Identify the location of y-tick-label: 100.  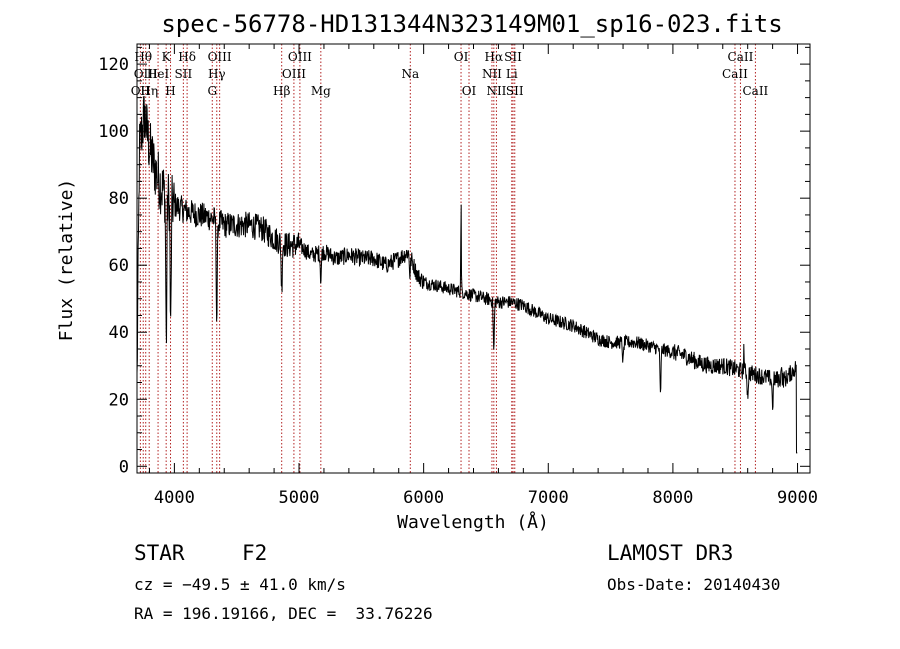
(113, 132).